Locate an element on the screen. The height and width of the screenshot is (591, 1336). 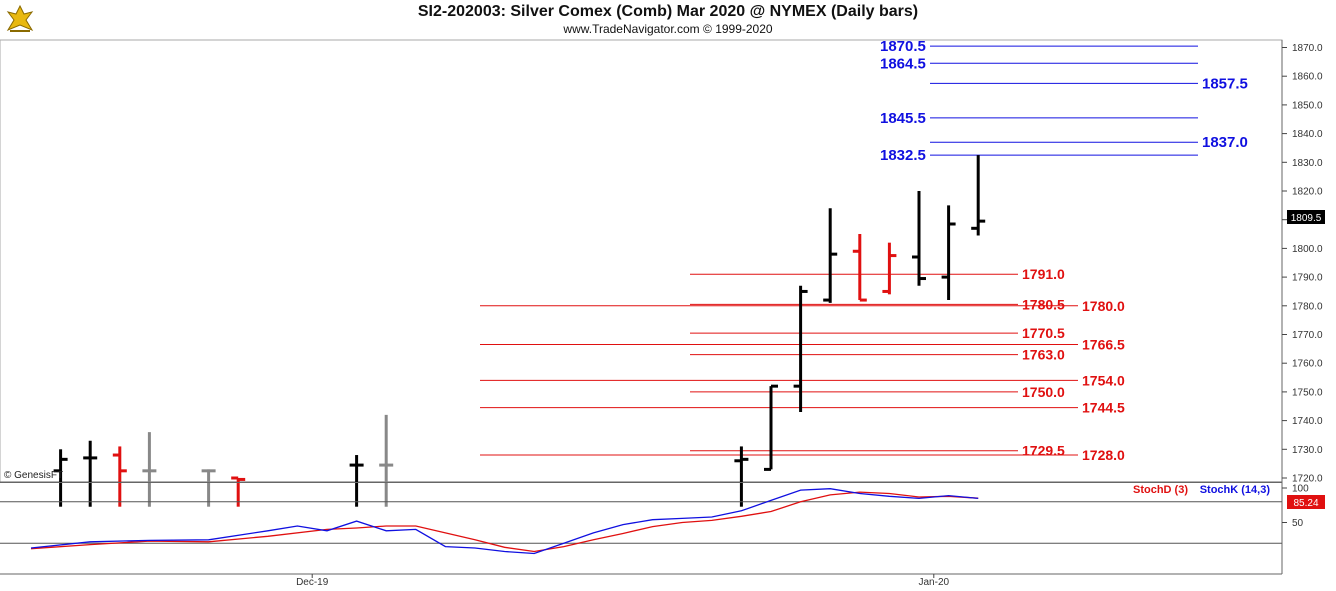
stoch-last-label: 85.24 is located at coordinates (1305, 503).